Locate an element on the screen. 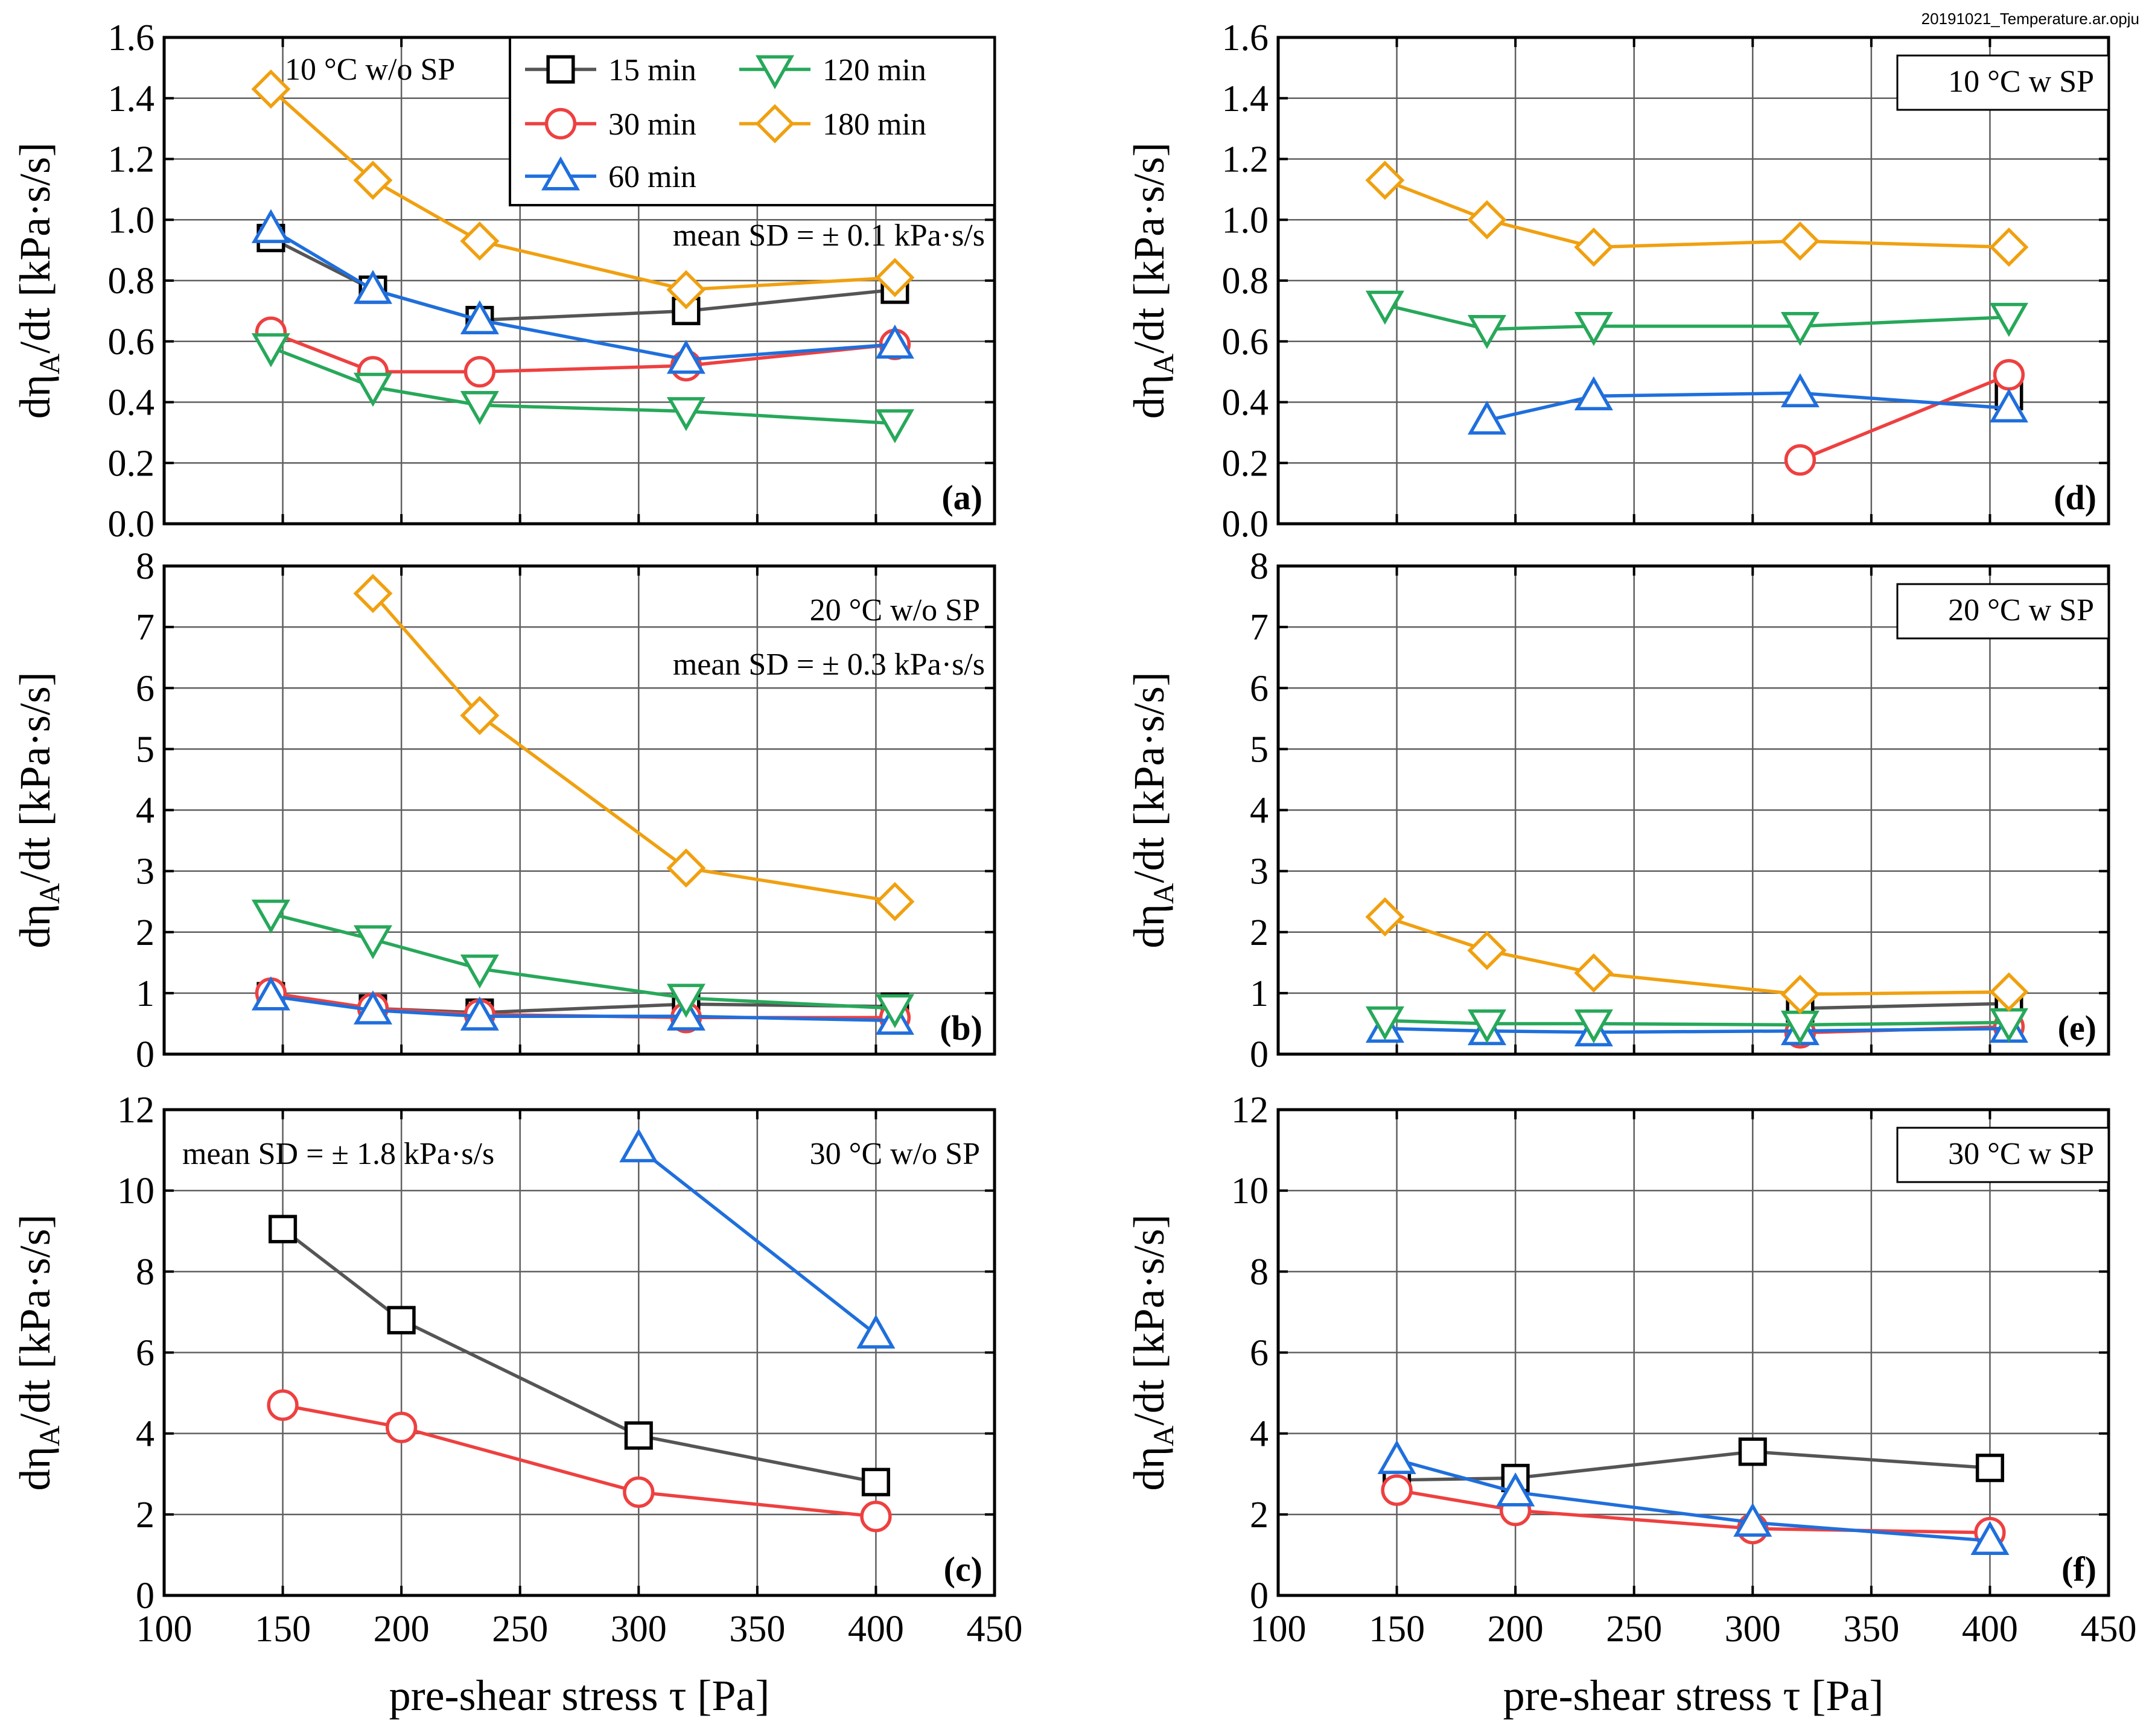 Image resolution: width=2149 pixels, height=1736 pixels. sd-annotation: mean SD = ± 0.1 kPa·s/s is located at coordinates (829, 235).